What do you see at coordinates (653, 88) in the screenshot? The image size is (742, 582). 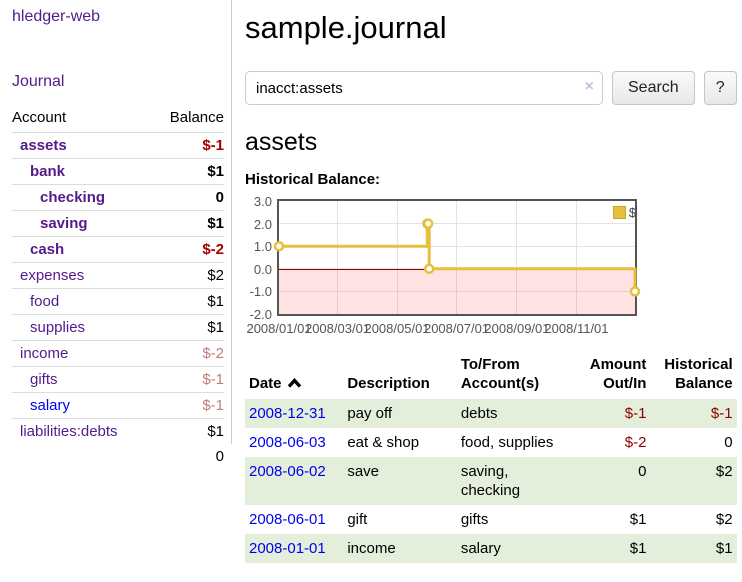 I see `search-button: Search` at bounding box center [653, 88].